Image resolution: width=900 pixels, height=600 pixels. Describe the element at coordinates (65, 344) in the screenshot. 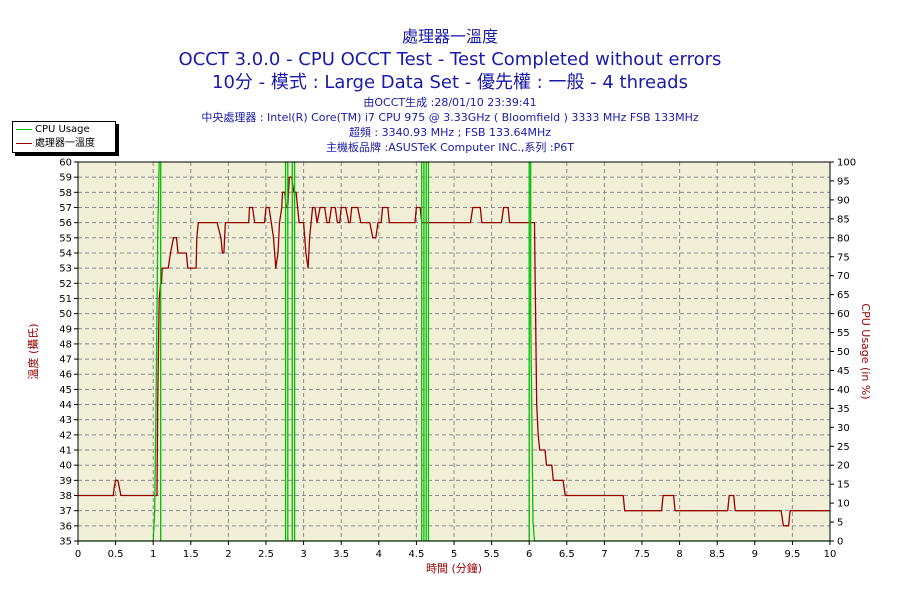

I see `y-left-tick-label: 48` at that location.